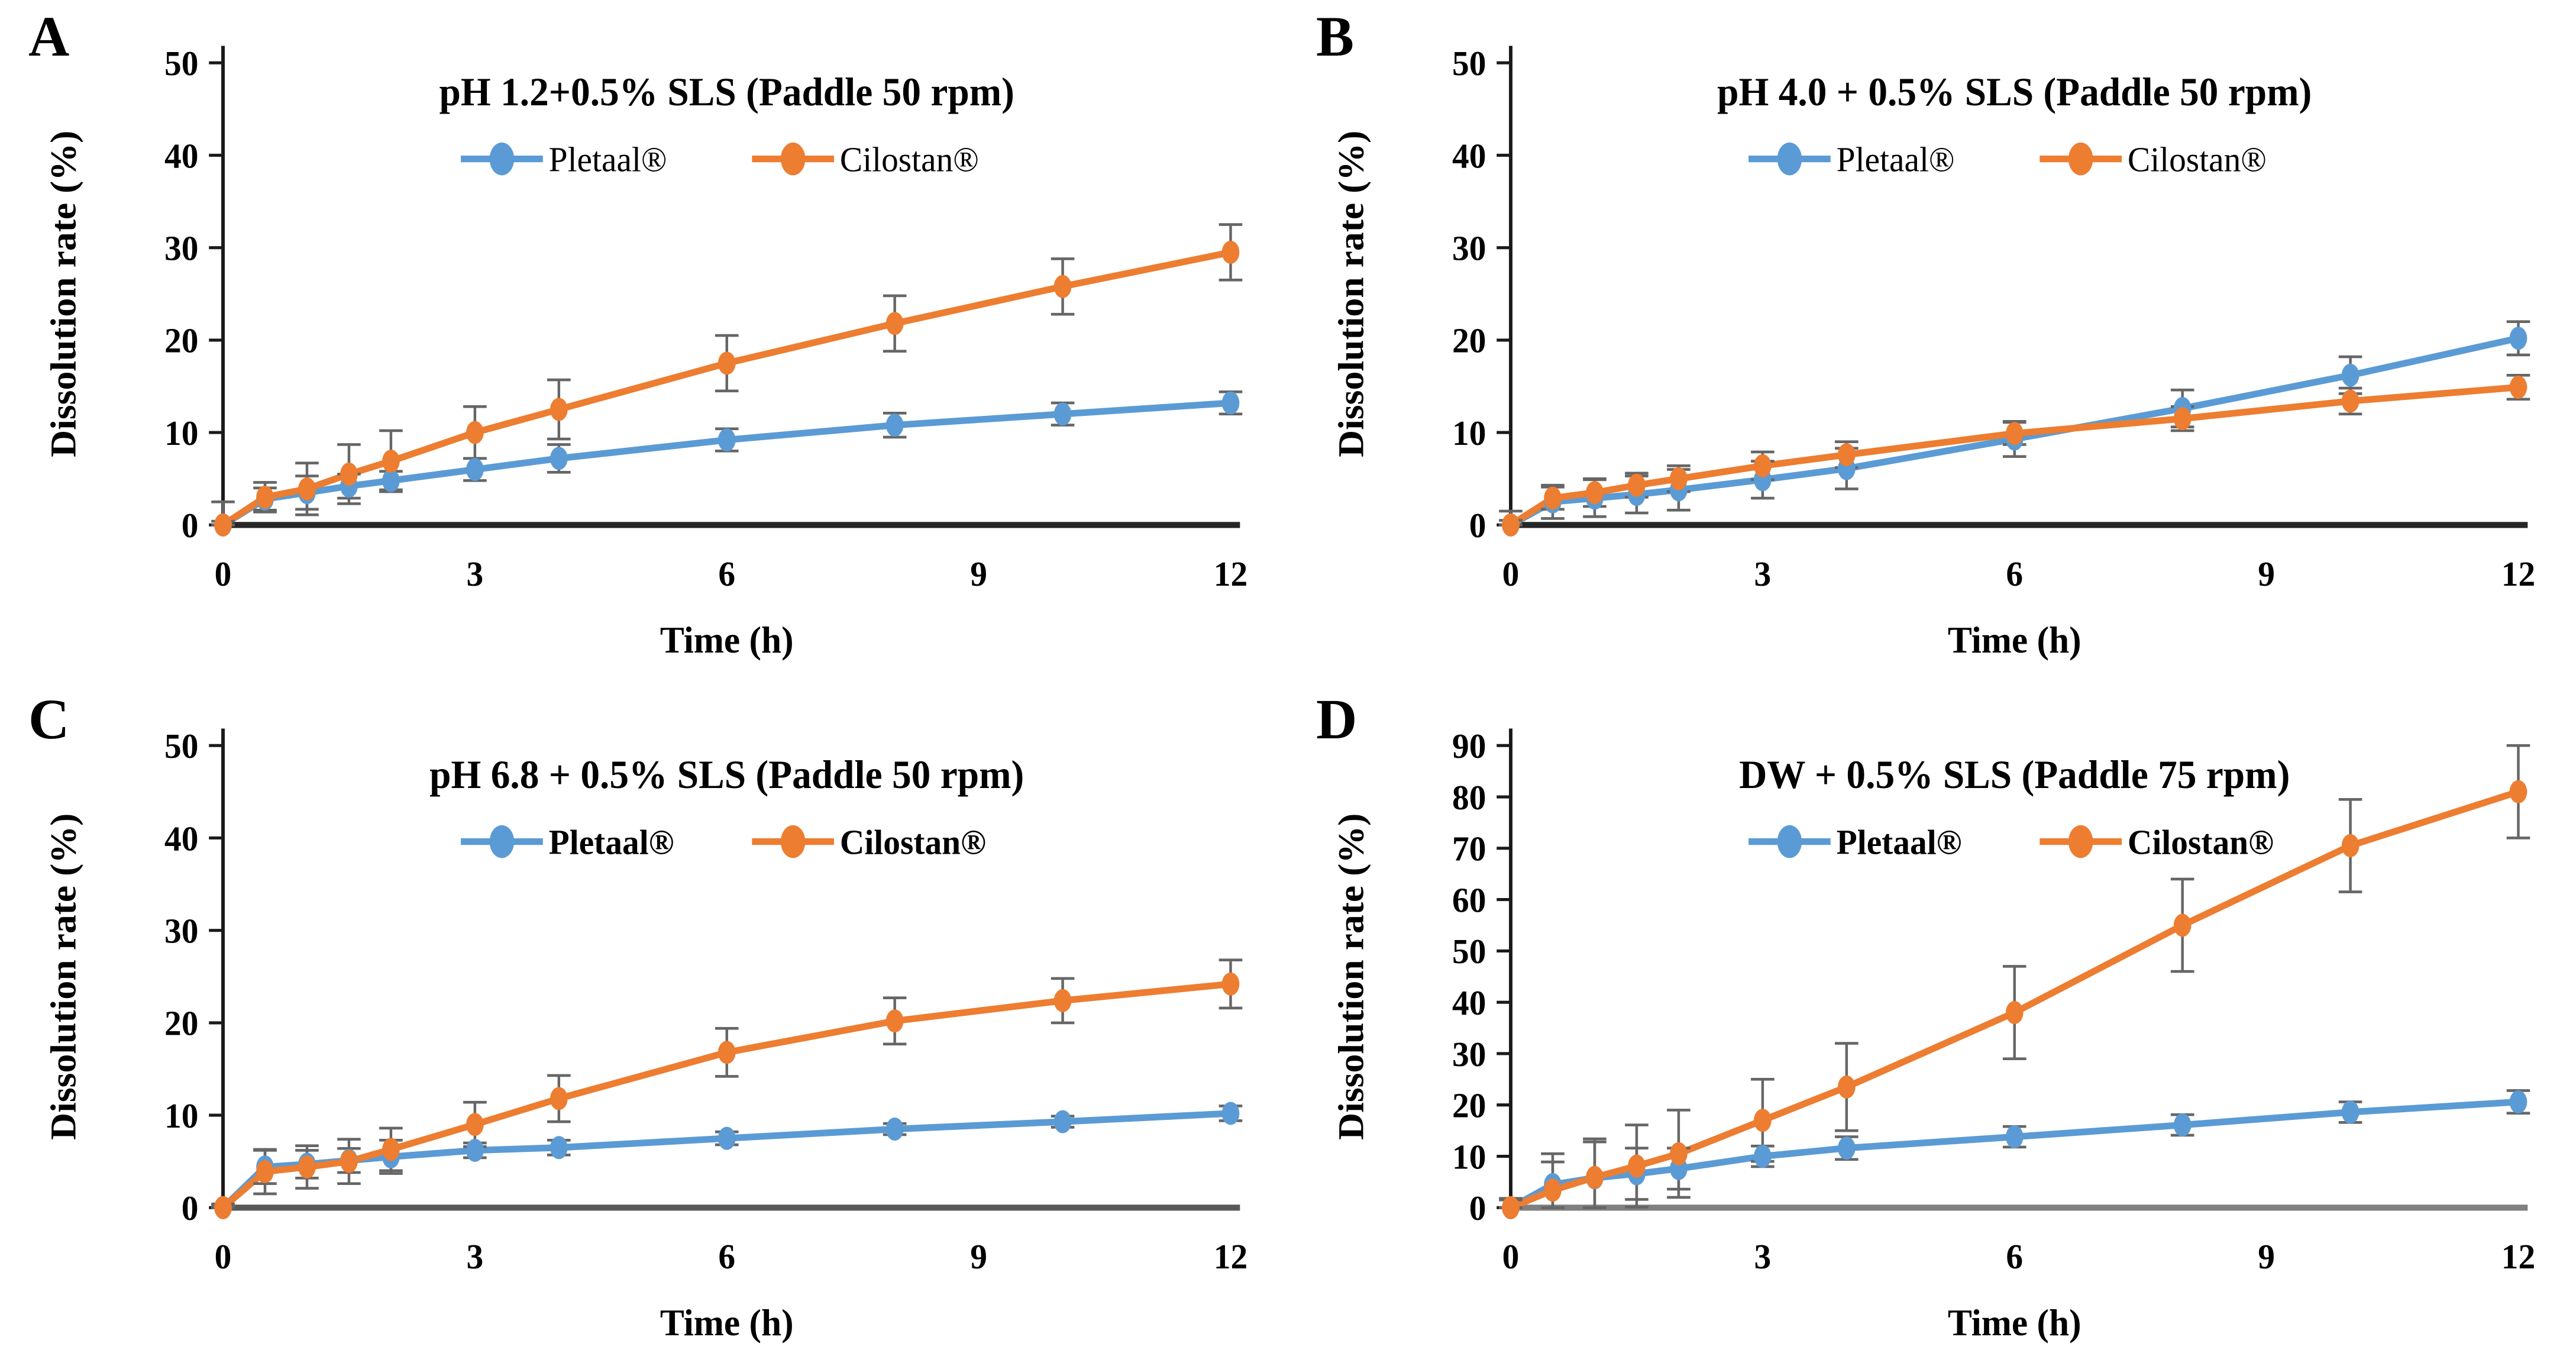 This screenshot has width=2576, height=1366. What do you see at coordinates (49, 719) in the screenshot?
I see `panel-letter-C: C` at bounding box center [49, 719].